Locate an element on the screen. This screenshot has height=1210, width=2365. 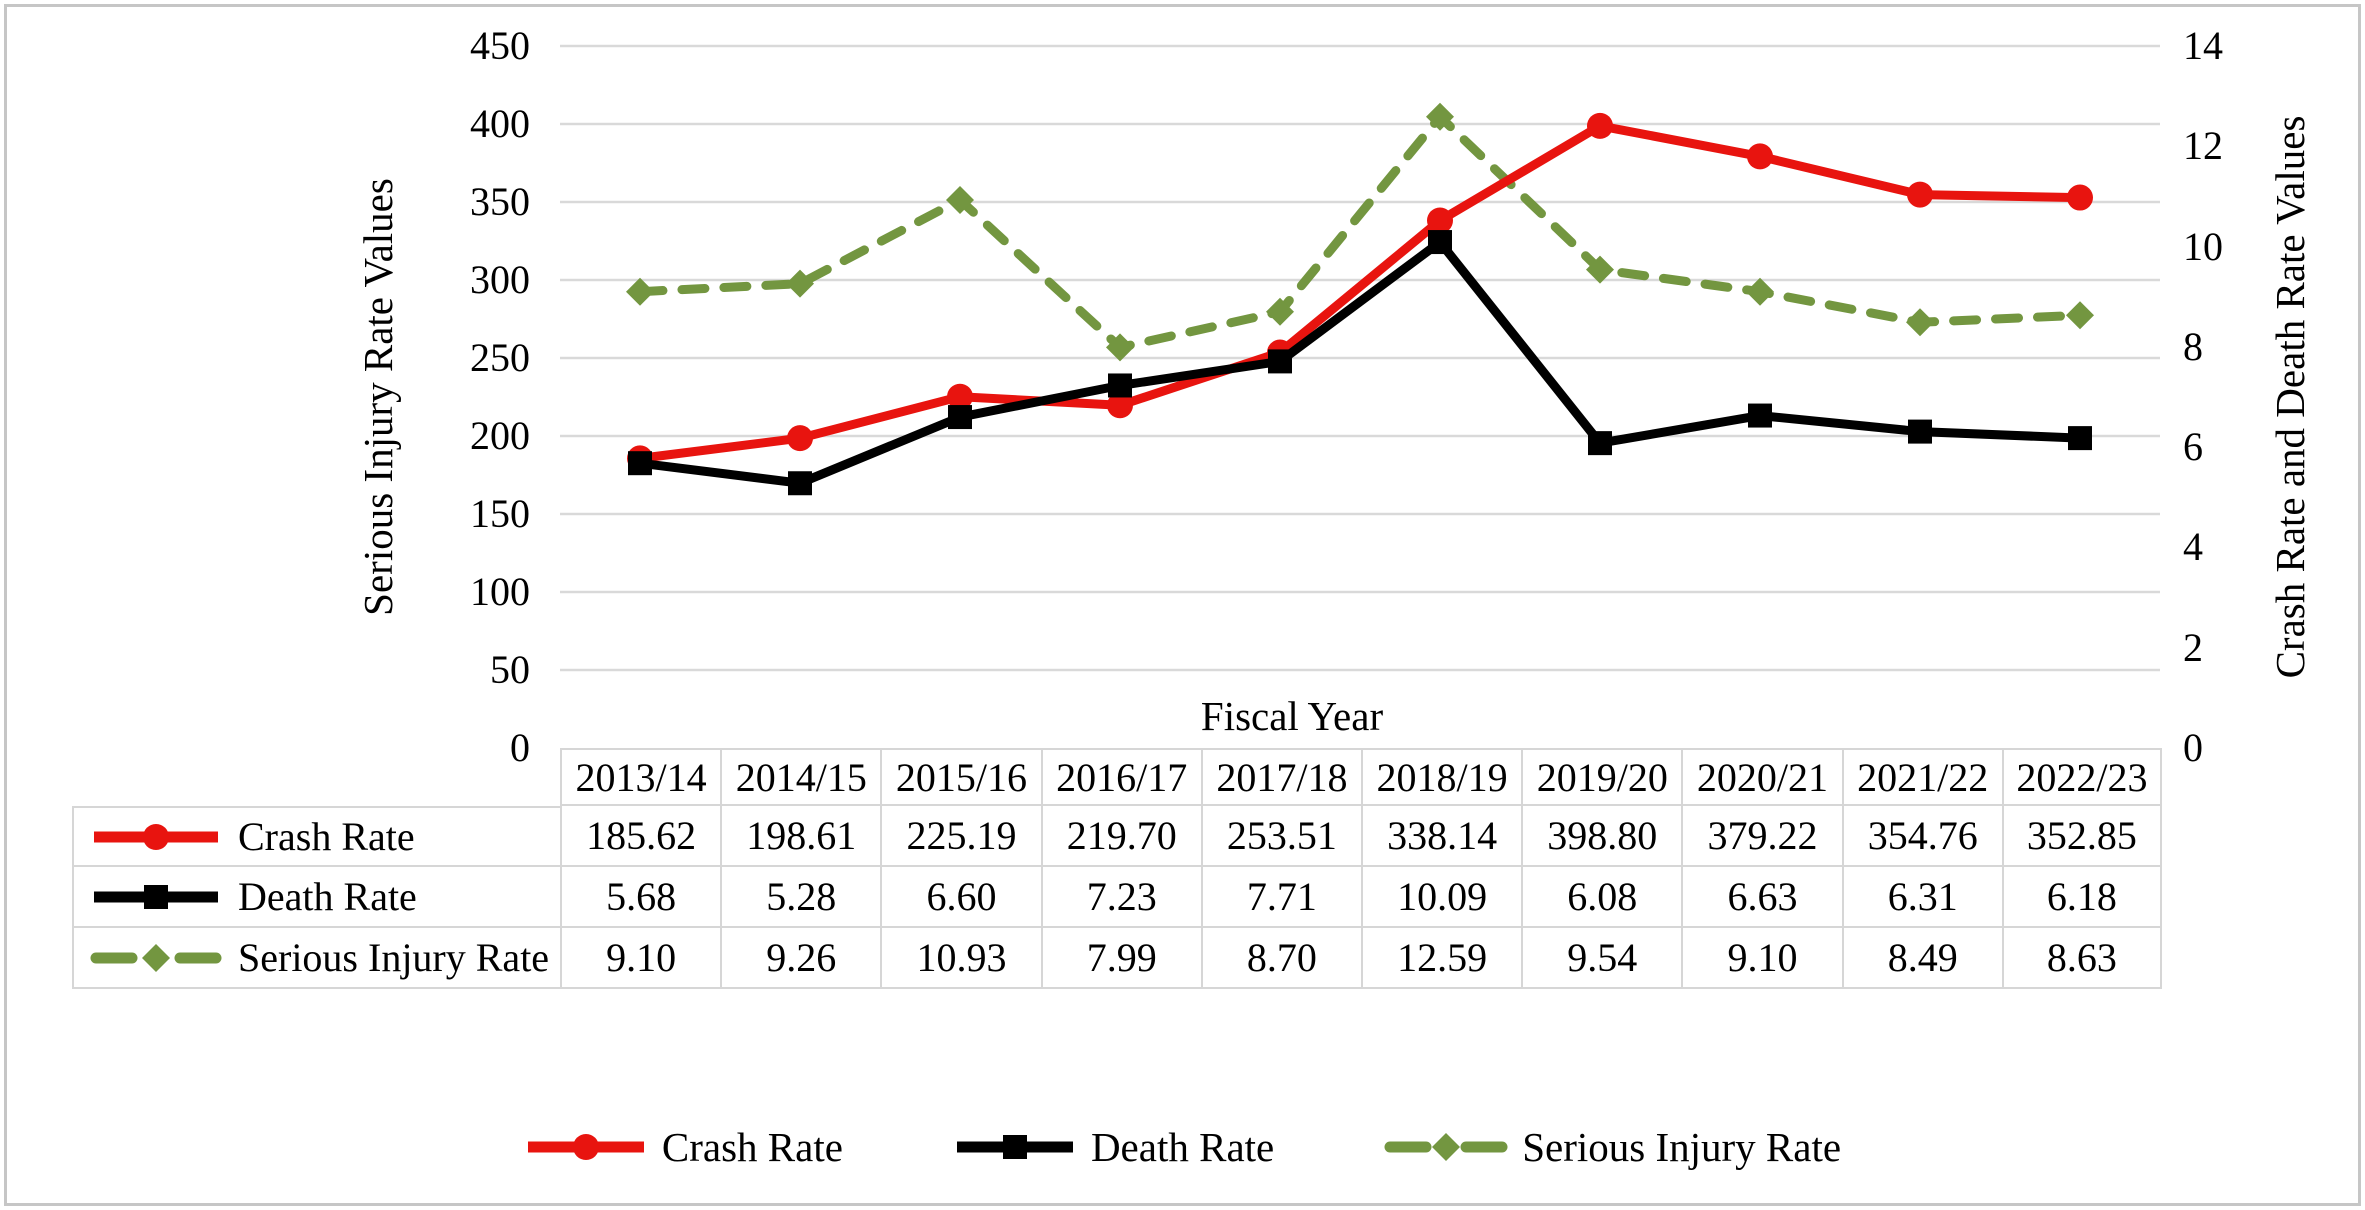
series-name-label: Death Rate is located at coordinates (327, 896).